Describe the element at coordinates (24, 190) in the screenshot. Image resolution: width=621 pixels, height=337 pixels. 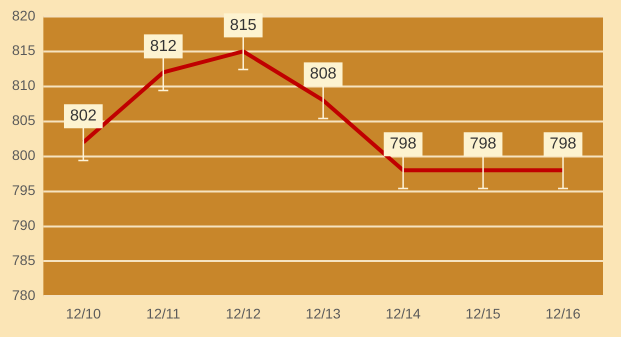
I see `y-tick-label: 795` at that location.